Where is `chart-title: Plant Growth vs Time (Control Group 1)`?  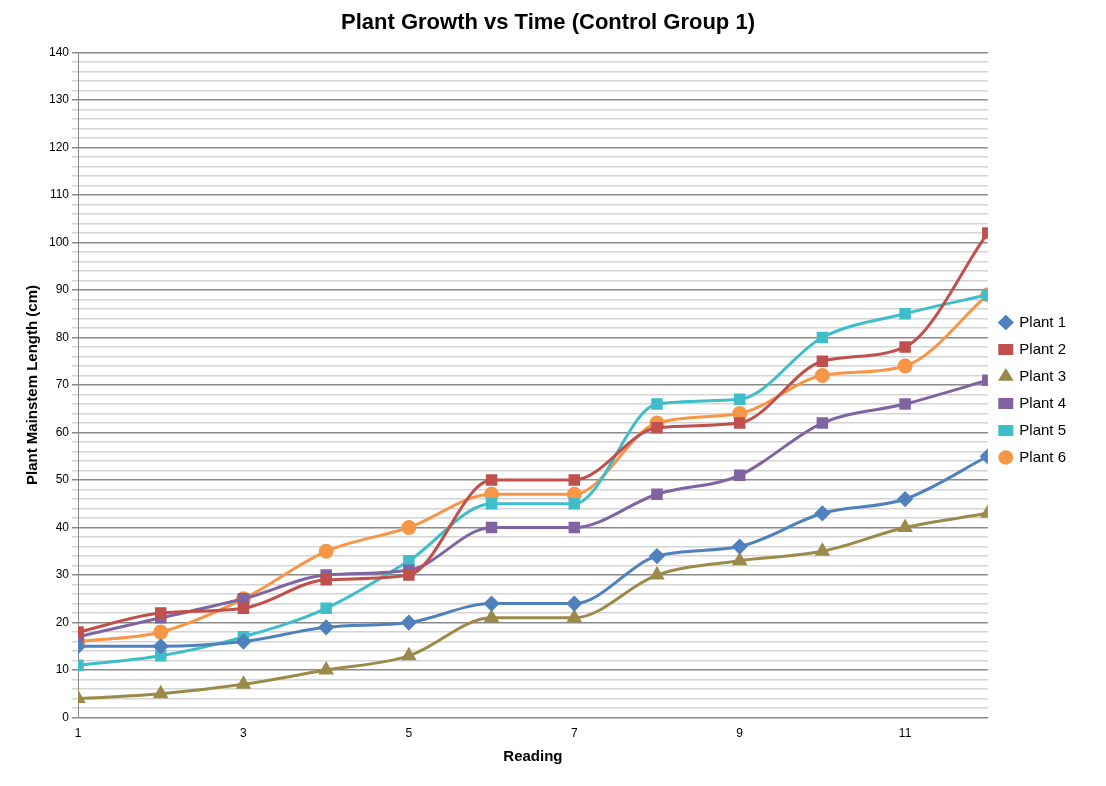 chart-title: Plant Growth vs Time (Control Group 1) is located at coordinates (548, 22).